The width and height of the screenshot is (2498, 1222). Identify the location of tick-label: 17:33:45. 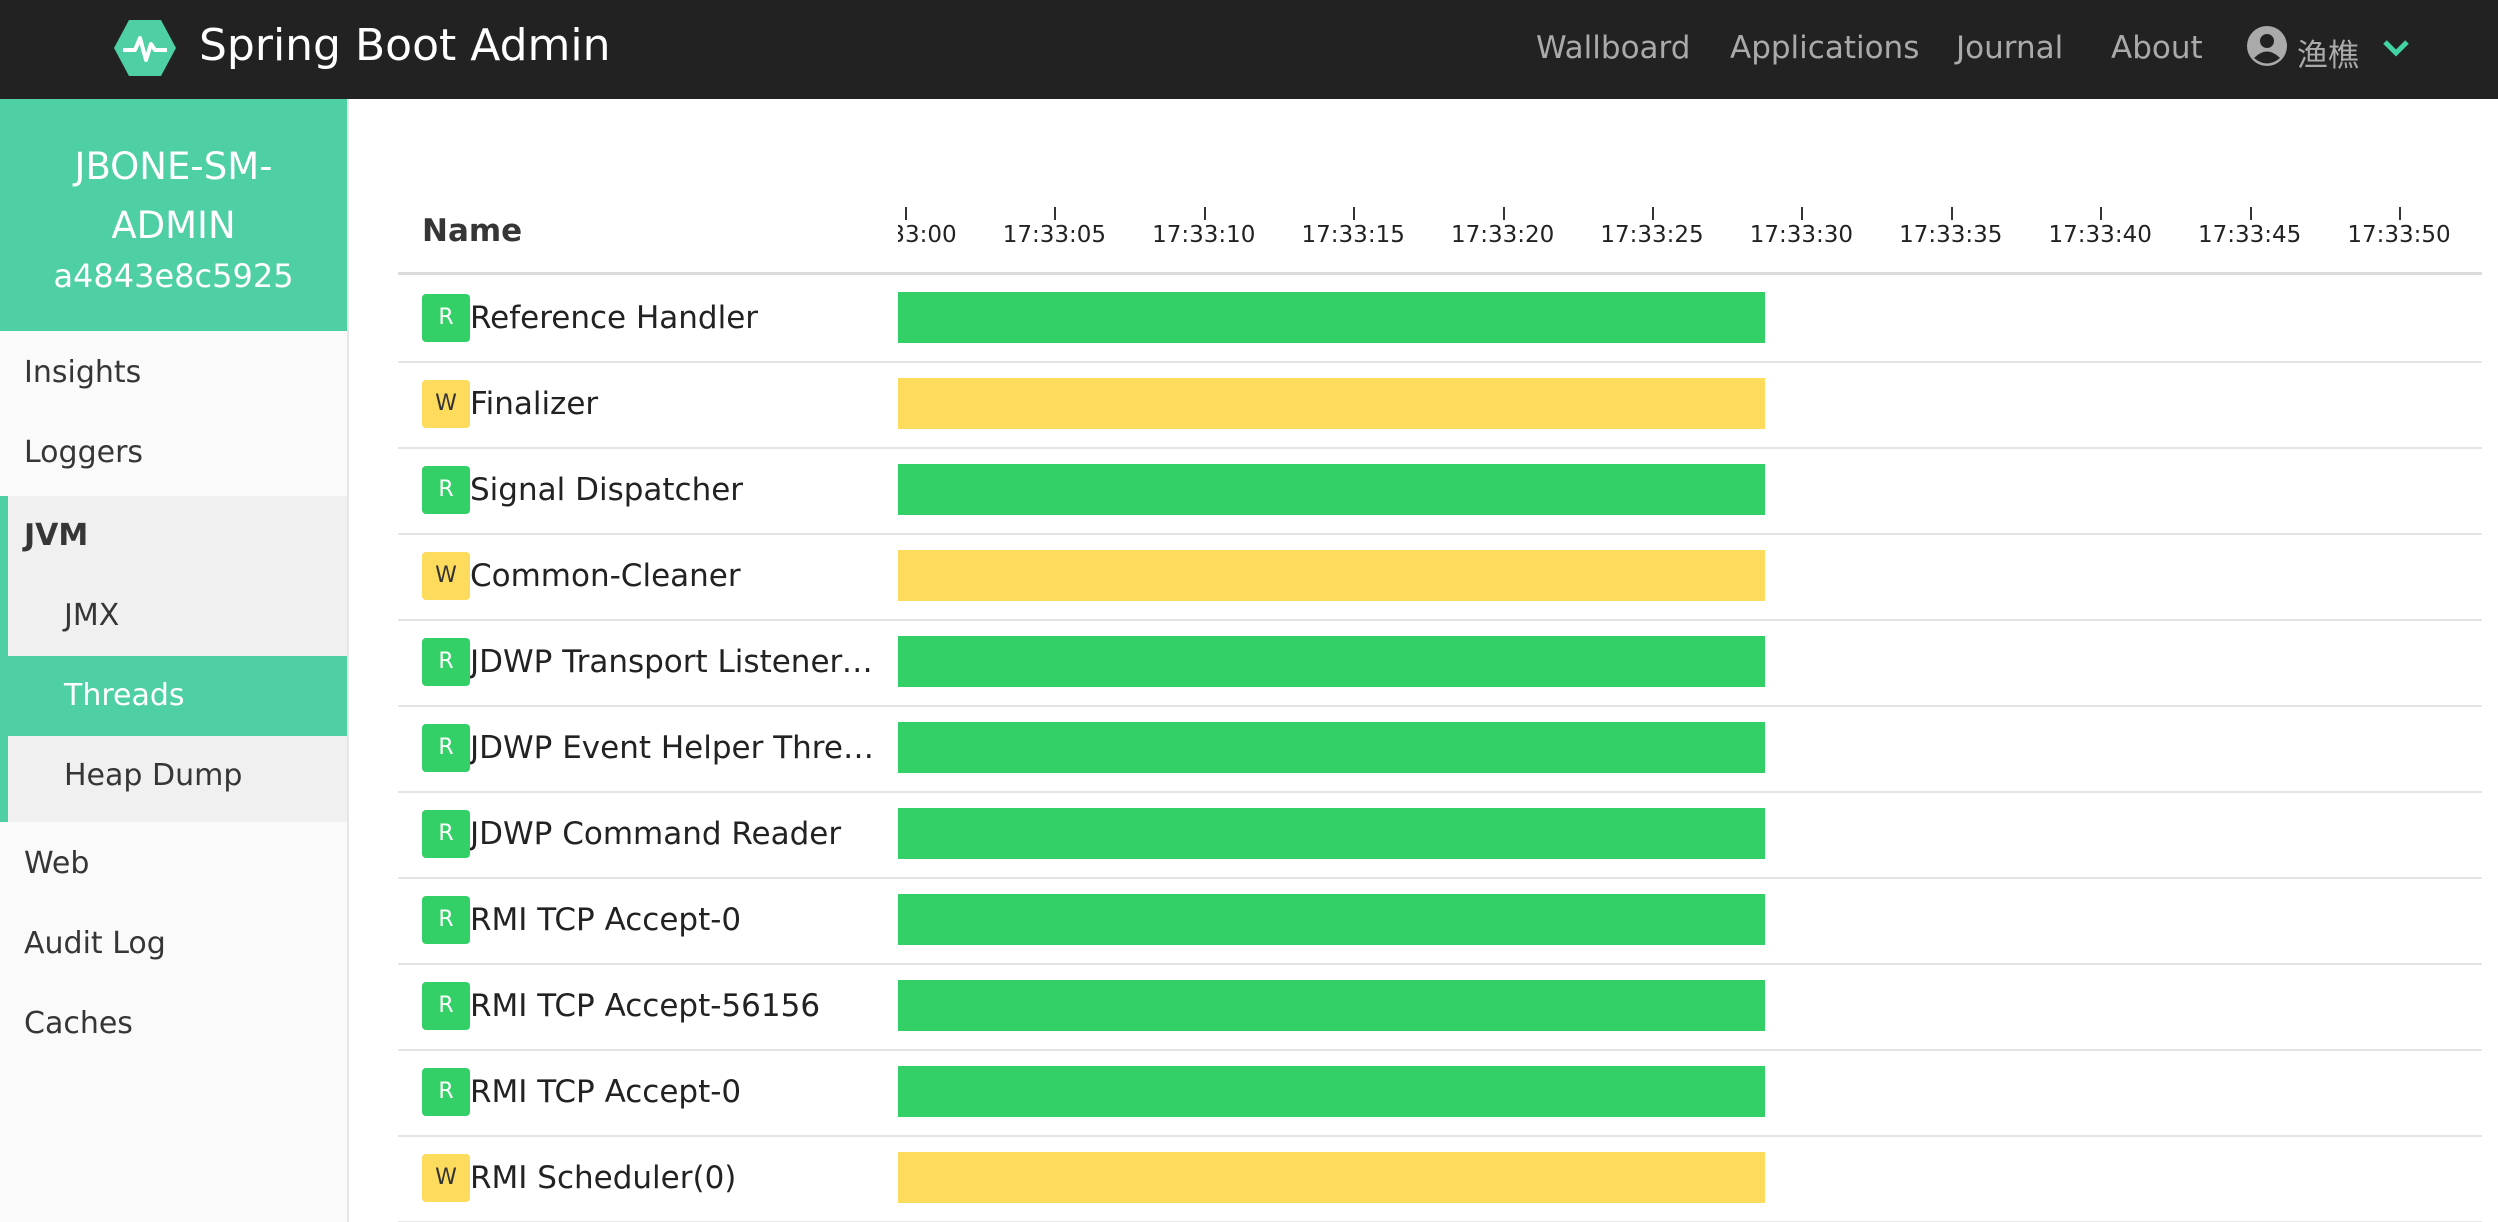
(2249, 235).